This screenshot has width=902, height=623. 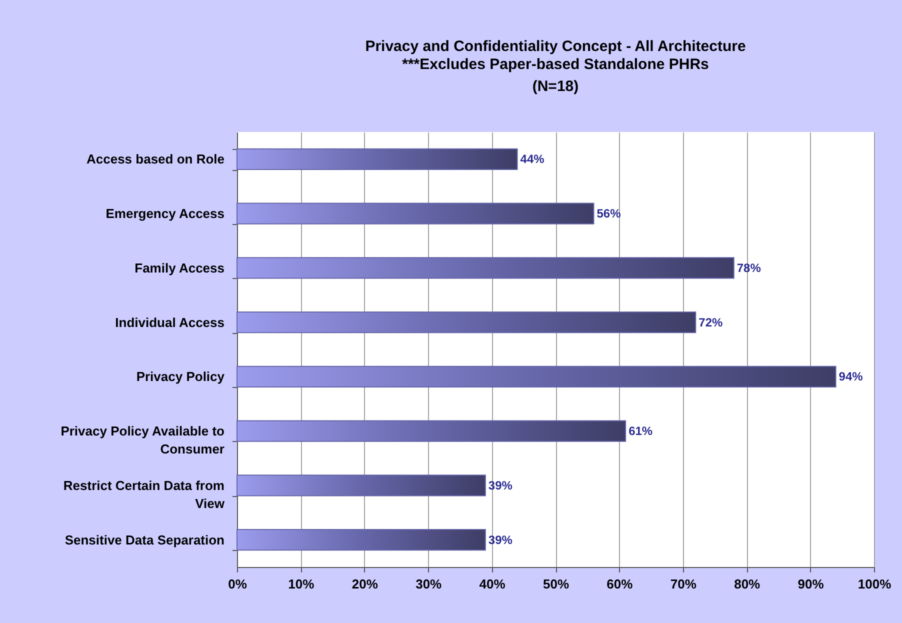 What do you see at coordinates (144, 540) in the screenshot?
I see `y-tick-label: Sensitive Data Separation` at bounding box center [144, 540].